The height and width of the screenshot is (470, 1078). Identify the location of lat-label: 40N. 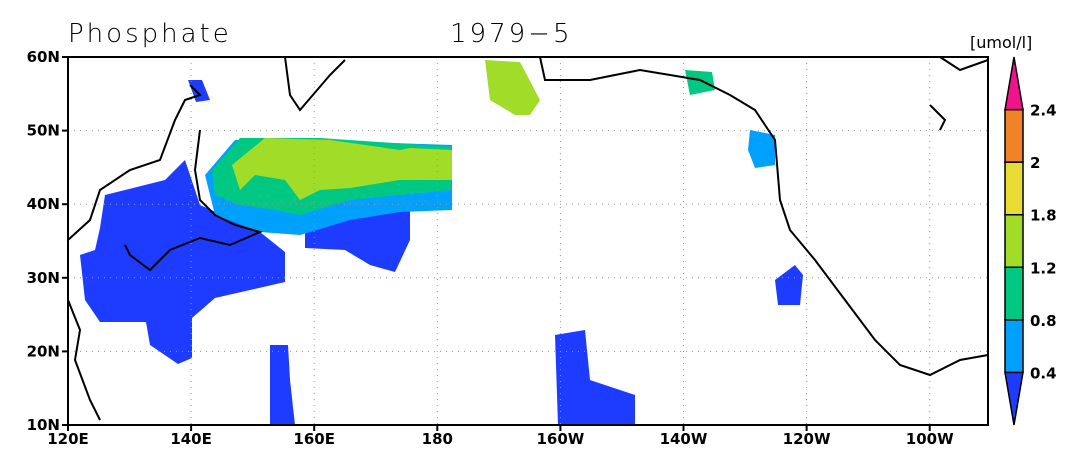
(43, 204).